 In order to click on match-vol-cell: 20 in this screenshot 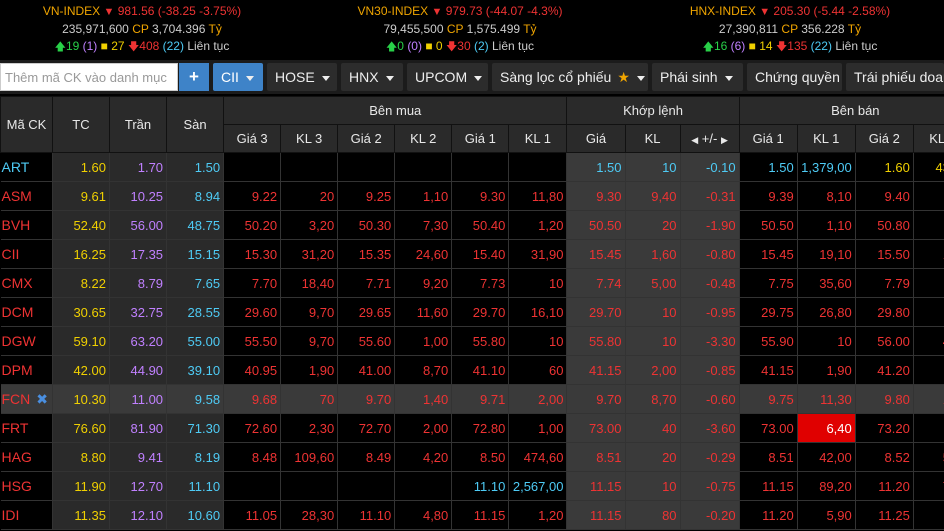, I will do `click(653, 225)`.